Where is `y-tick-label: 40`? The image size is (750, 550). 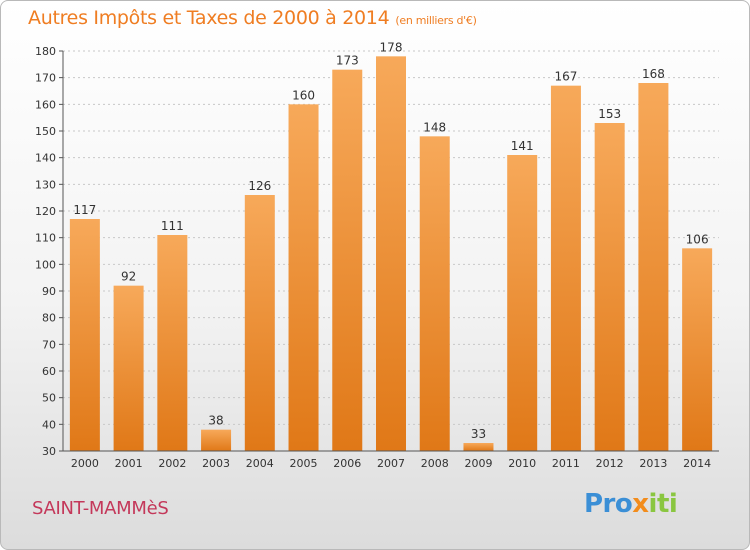
y-tick-label: 40 is located at coordinates (49, 424).